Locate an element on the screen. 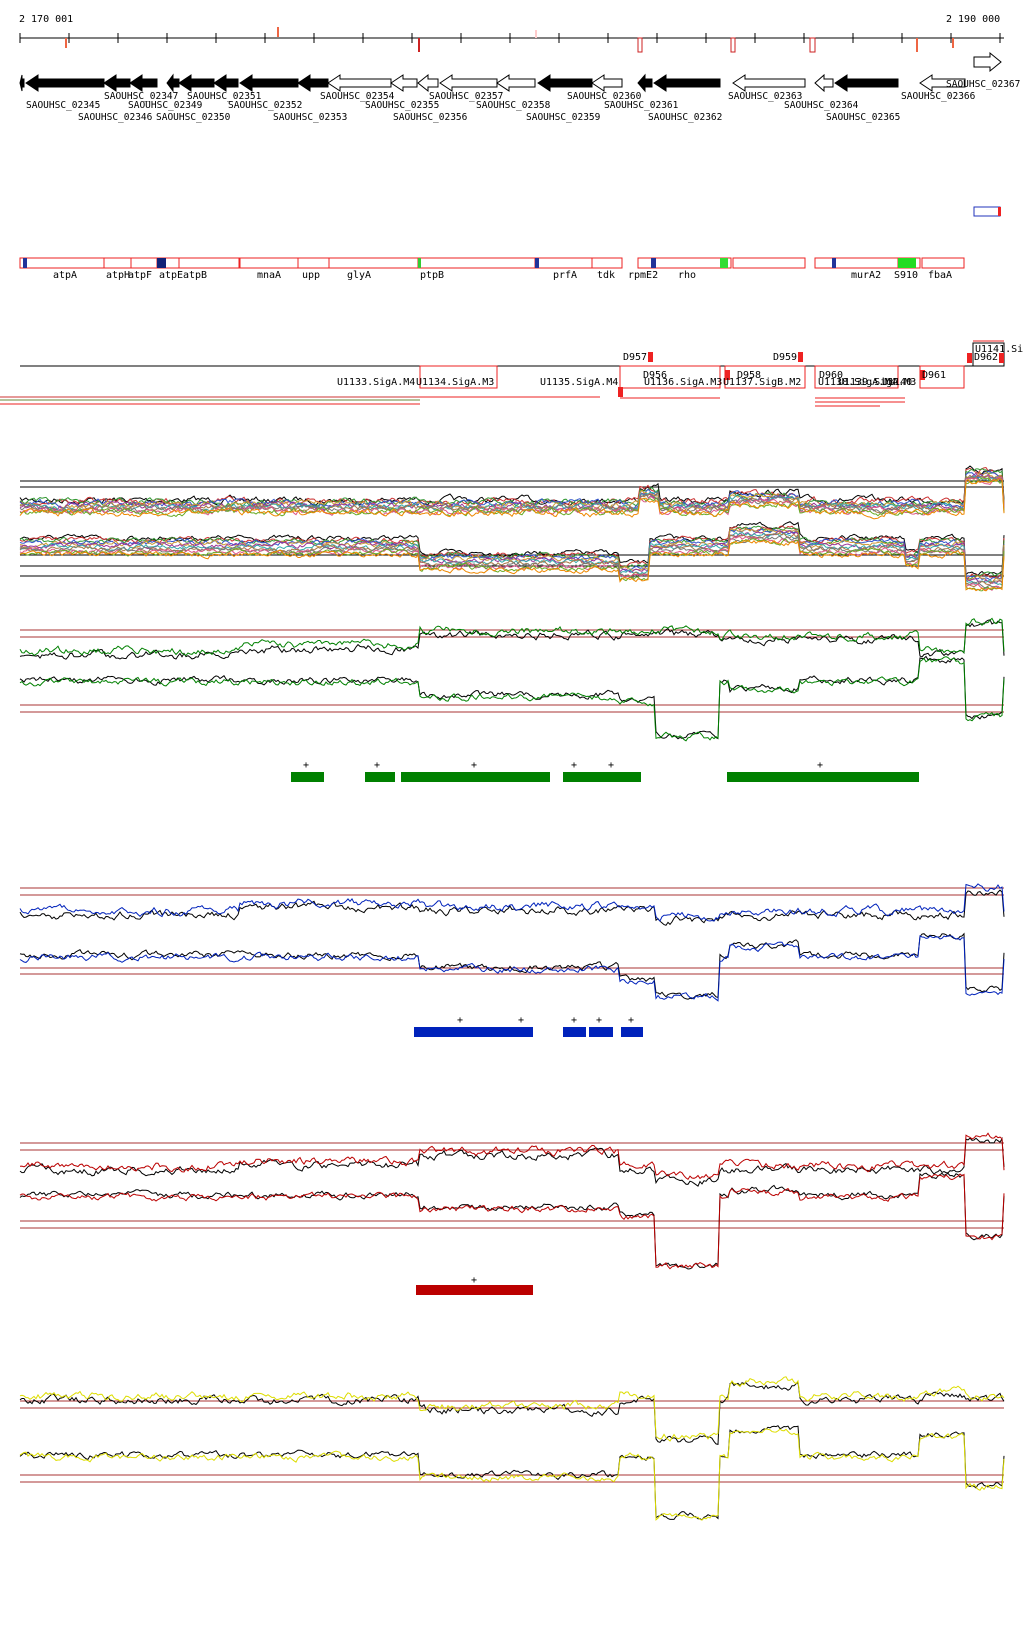 This screenshot has height=1640, width=1024. named-gene-label: ptpB is located at coordinates (432, 275).